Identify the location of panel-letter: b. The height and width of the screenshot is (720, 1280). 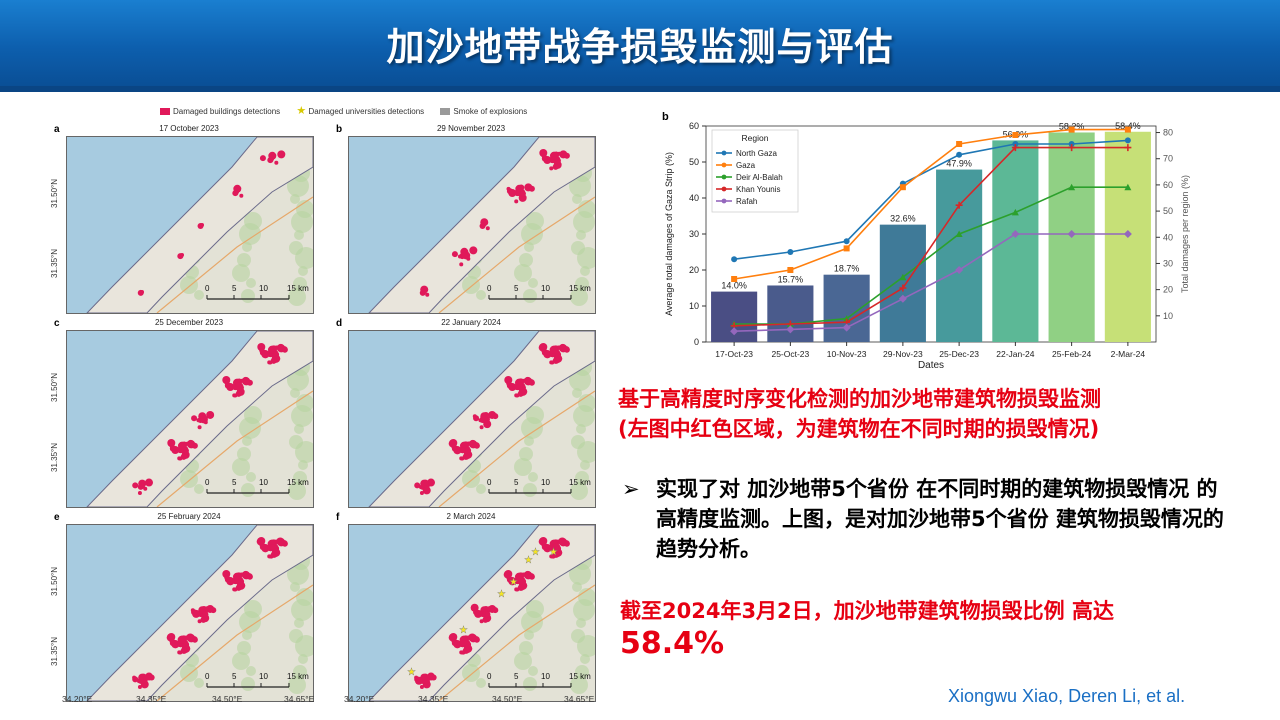
(339, 129).